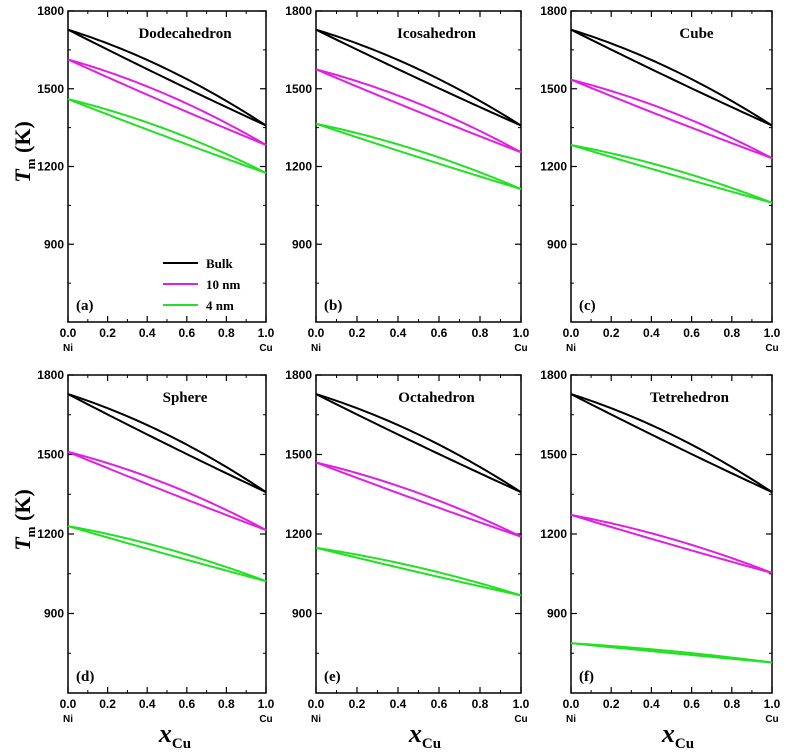 The width and height of the screenshot is (787, 752). Describe the element at coordinates (424, 735) in the screenshot. I see `x-axis-label-middle: xCu` at that location.